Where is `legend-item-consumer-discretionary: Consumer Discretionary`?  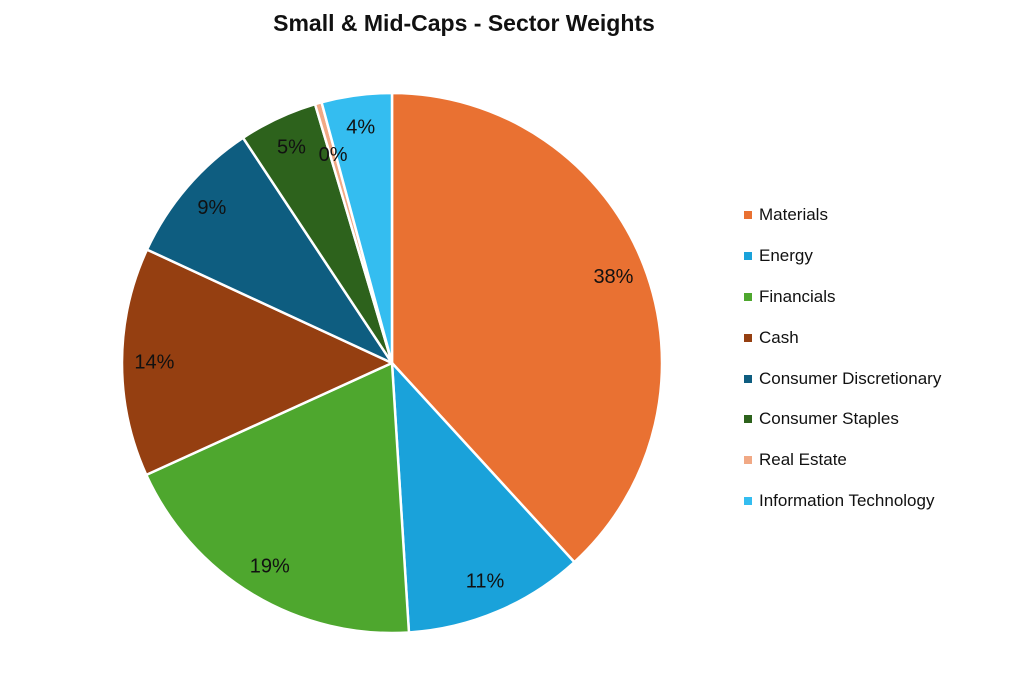 legend-item-consumer-discretionary: Consumer Discretionary is located at coordinates (842, 378).